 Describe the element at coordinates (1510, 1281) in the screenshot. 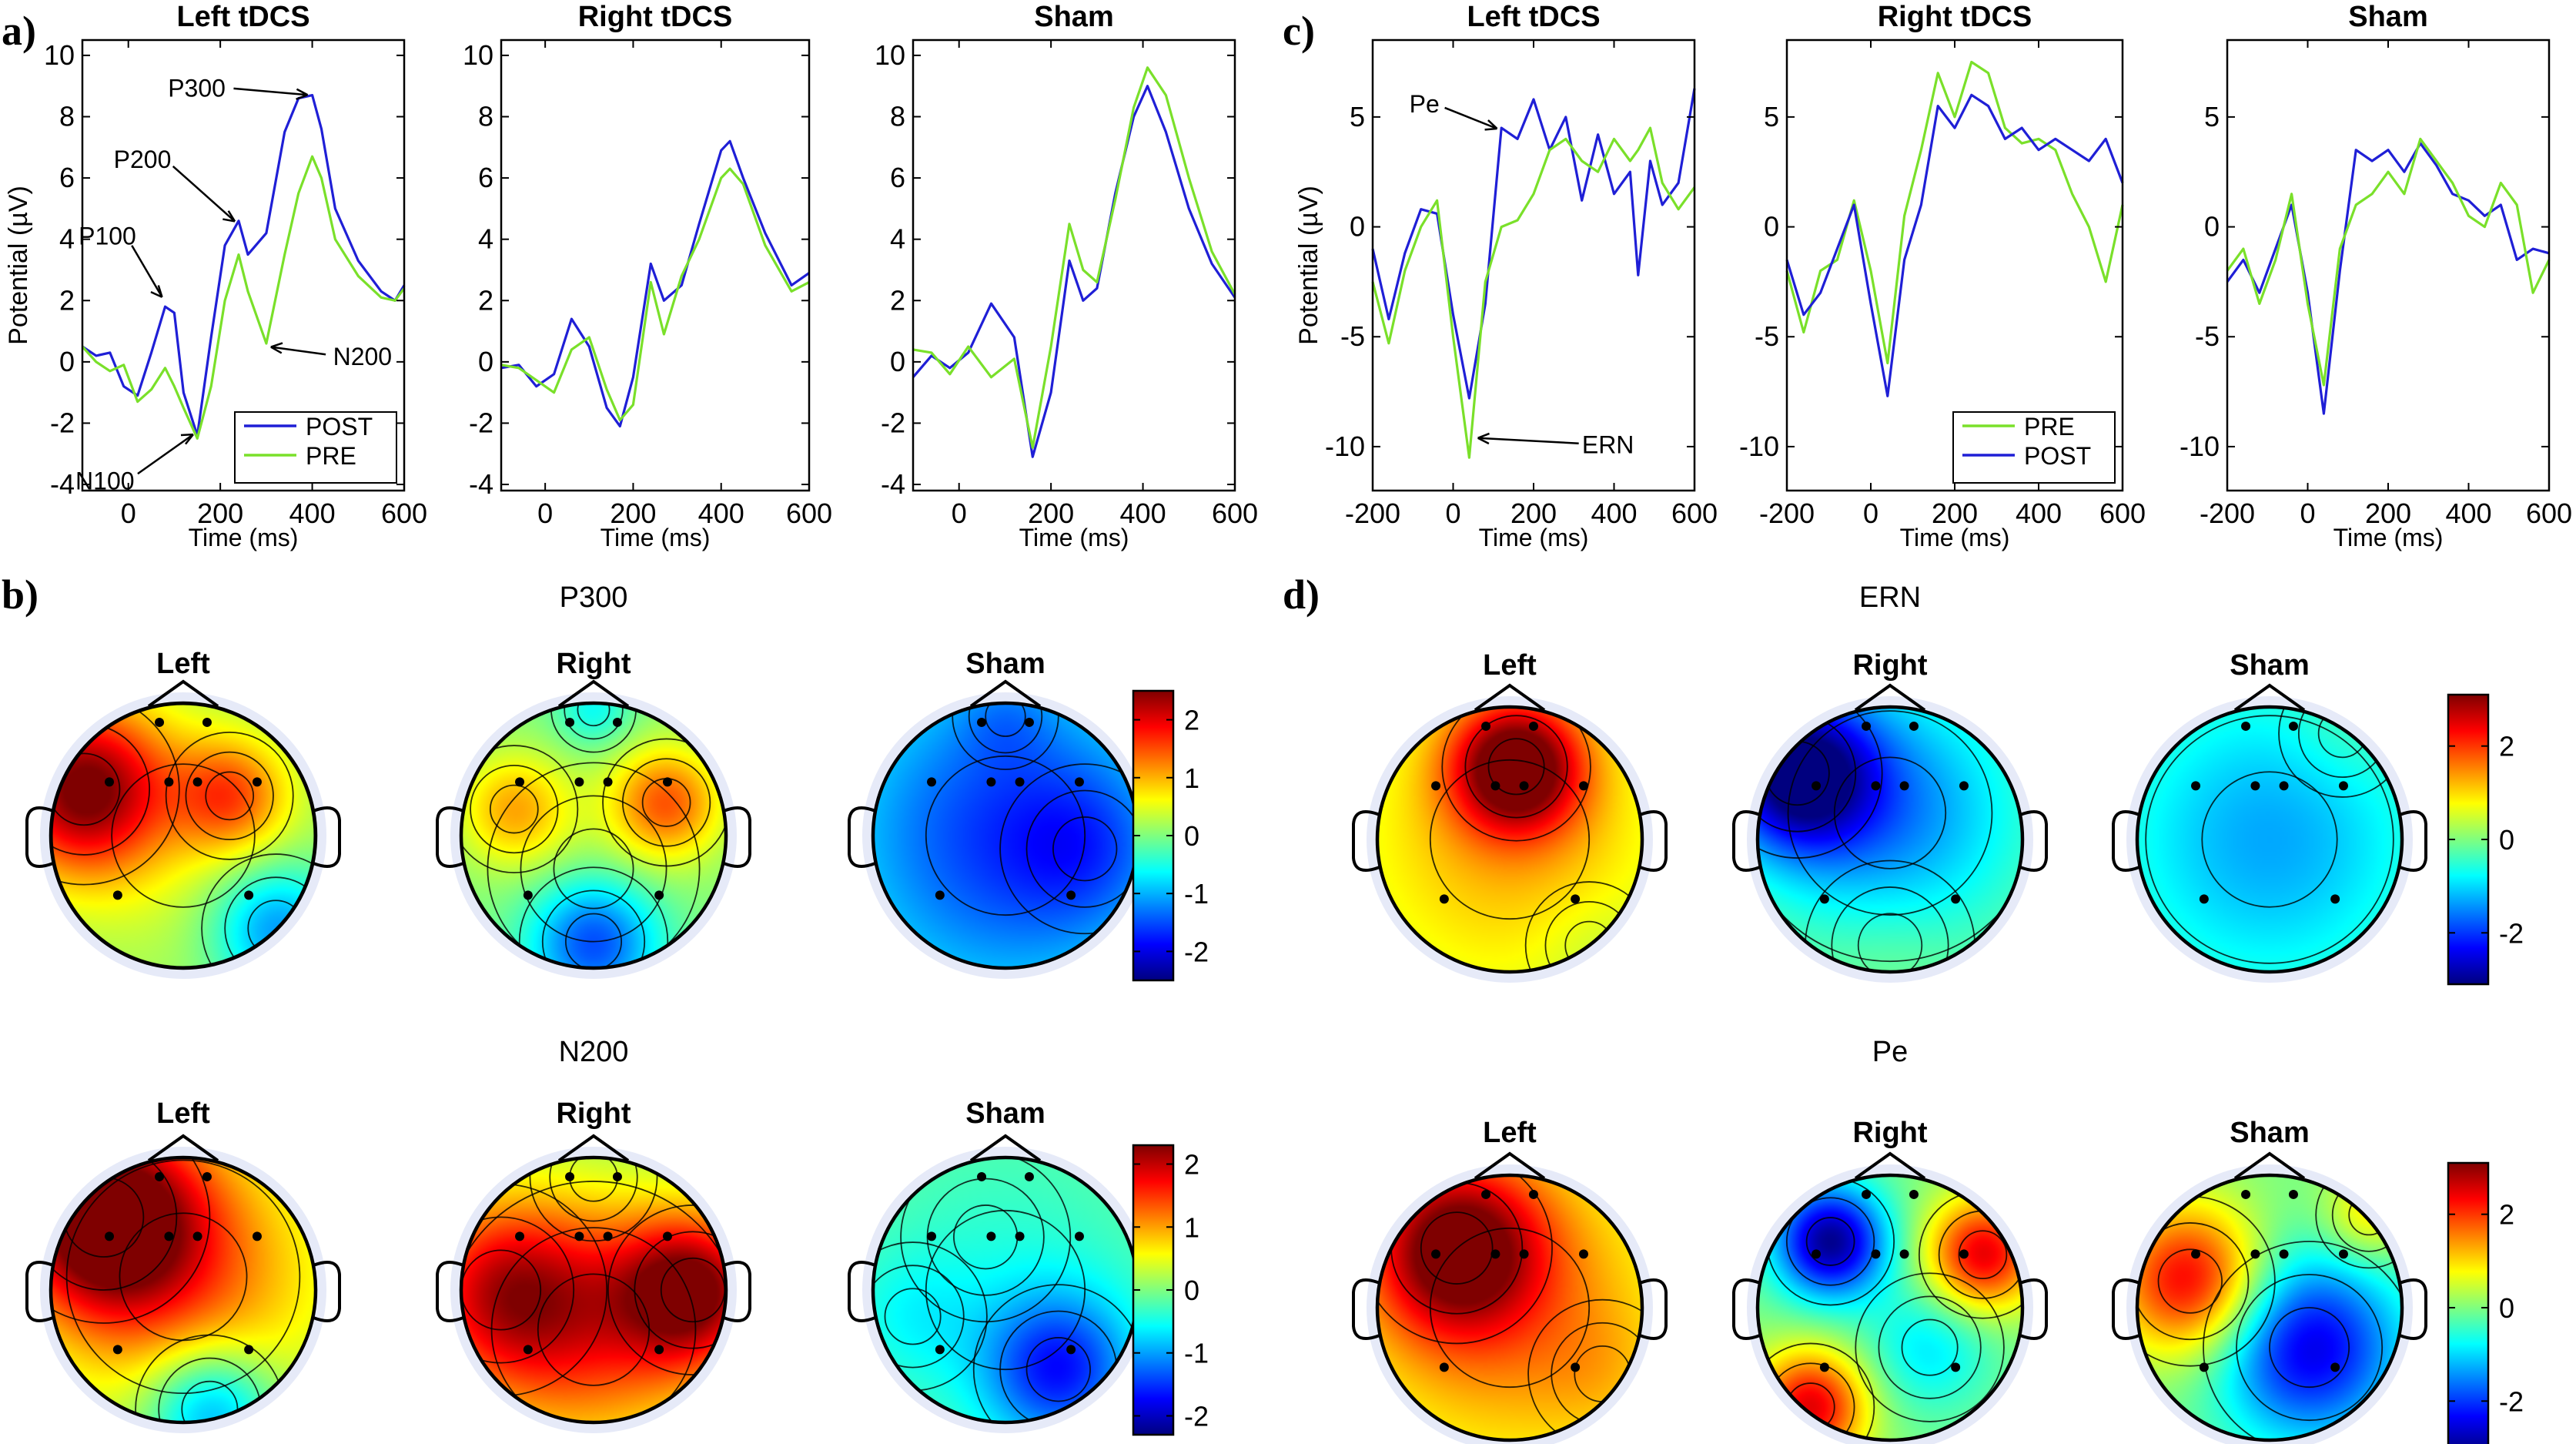

I see `topomap-left: Left` at that location.